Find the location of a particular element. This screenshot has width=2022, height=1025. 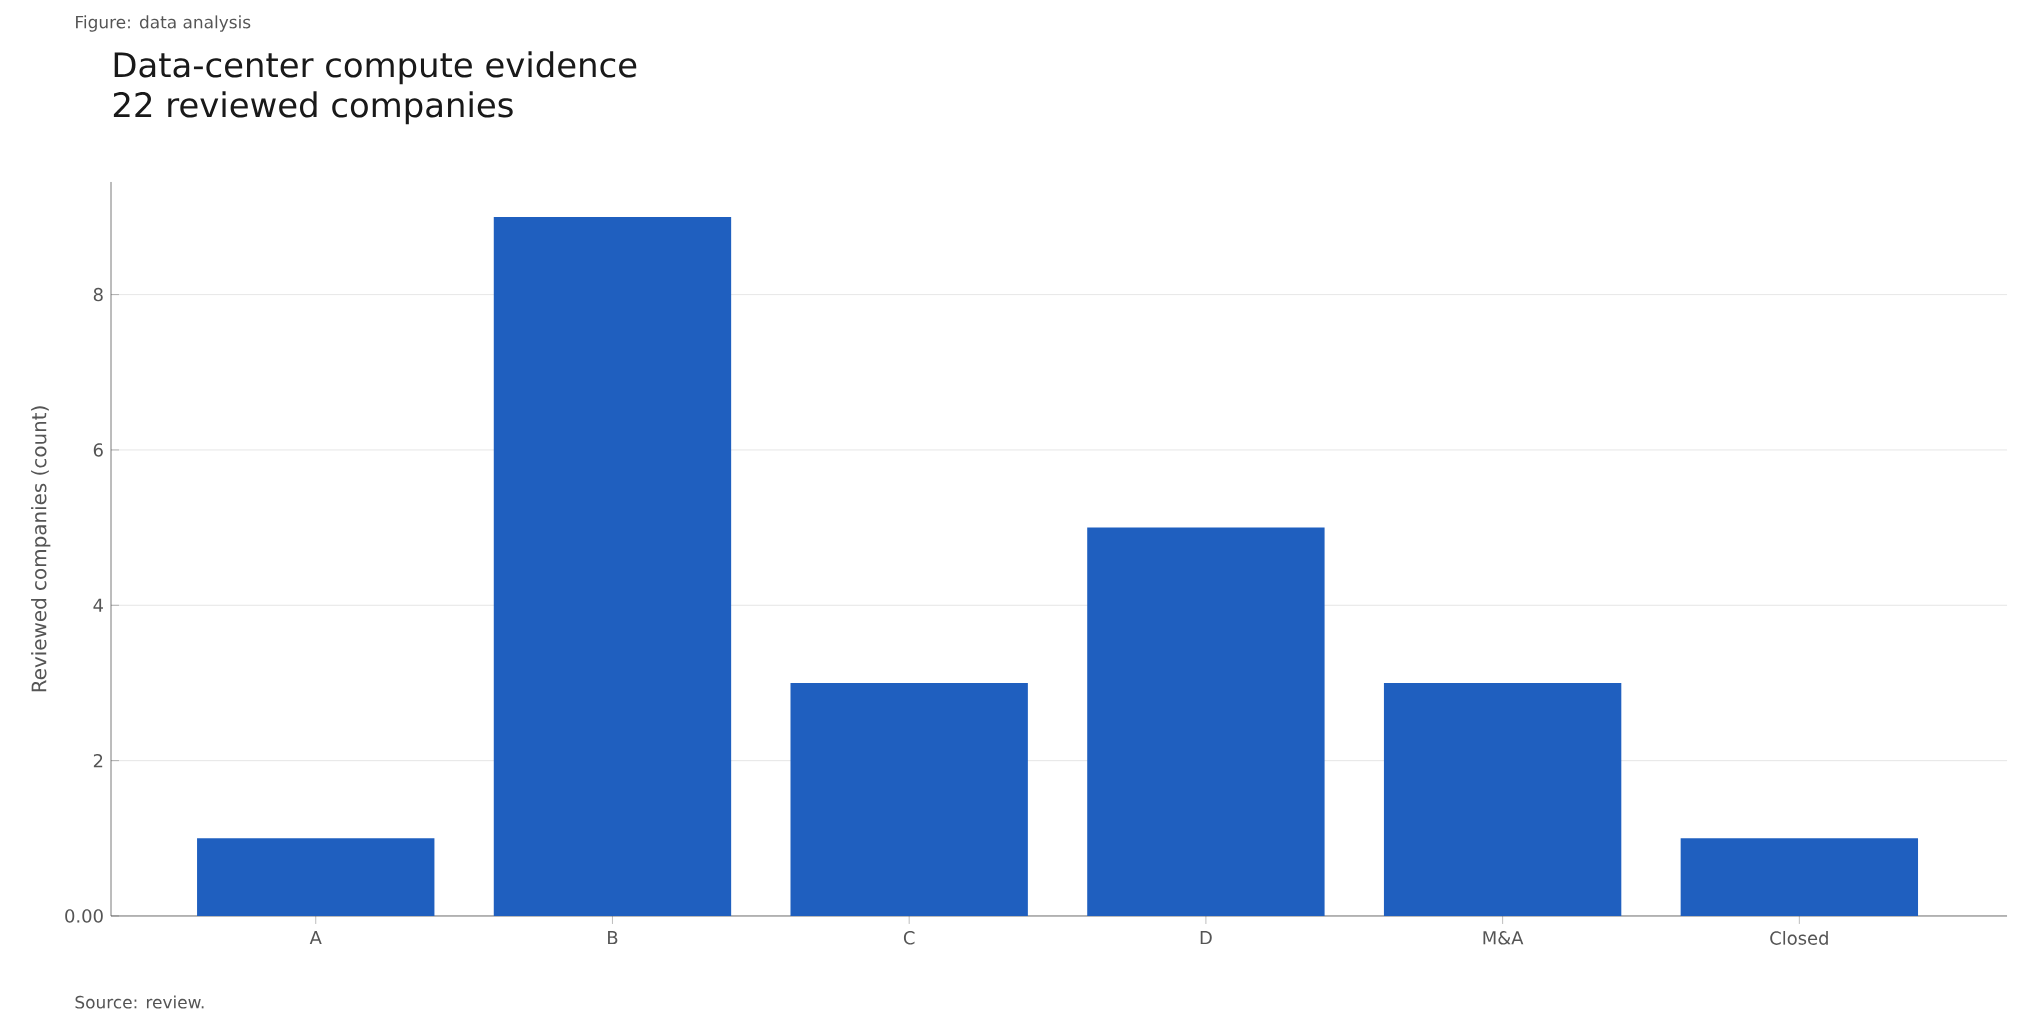

text: Figure: data analysis is located at coordinates (163, 23).